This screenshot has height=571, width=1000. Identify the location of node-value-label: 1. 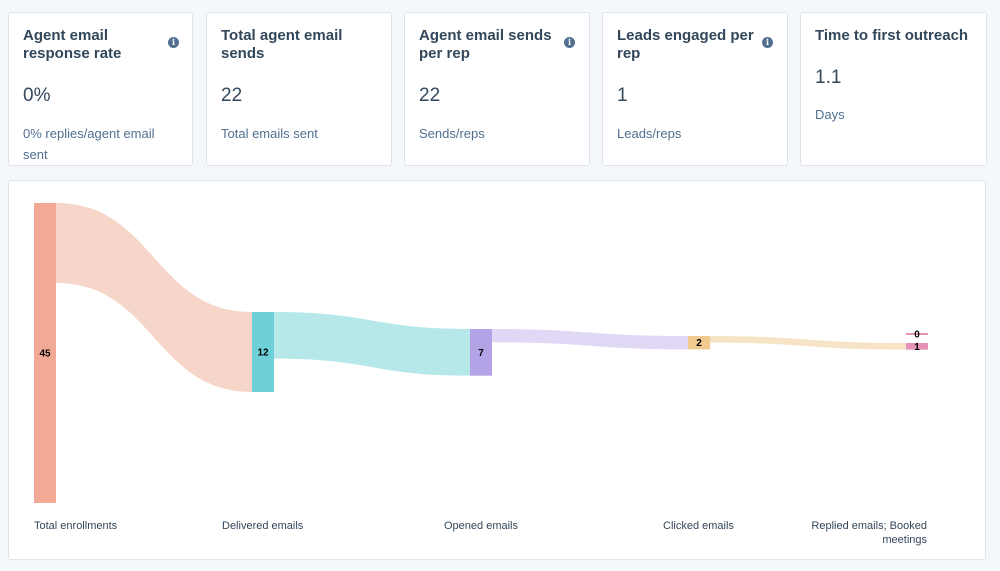
(917, 347).